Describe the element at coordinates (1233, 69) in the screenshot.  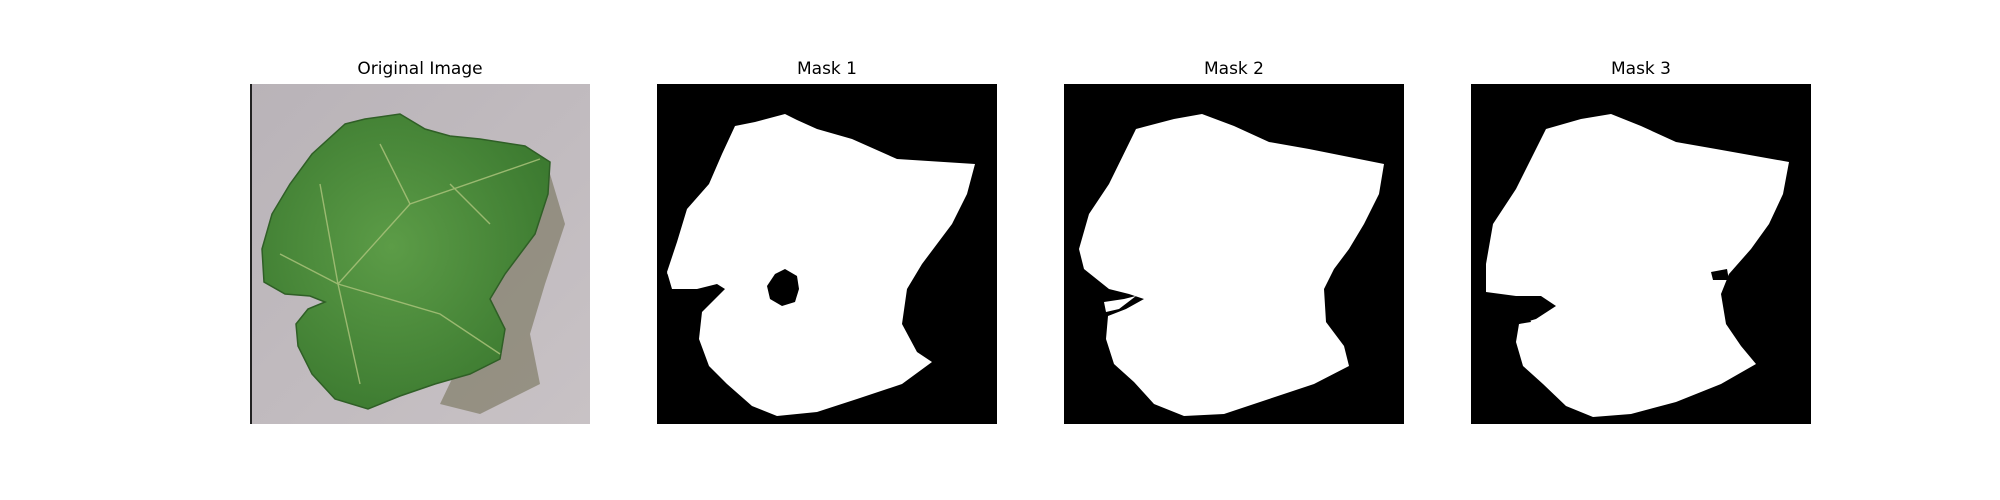
I see `panel-title: Mask 2` at that location.